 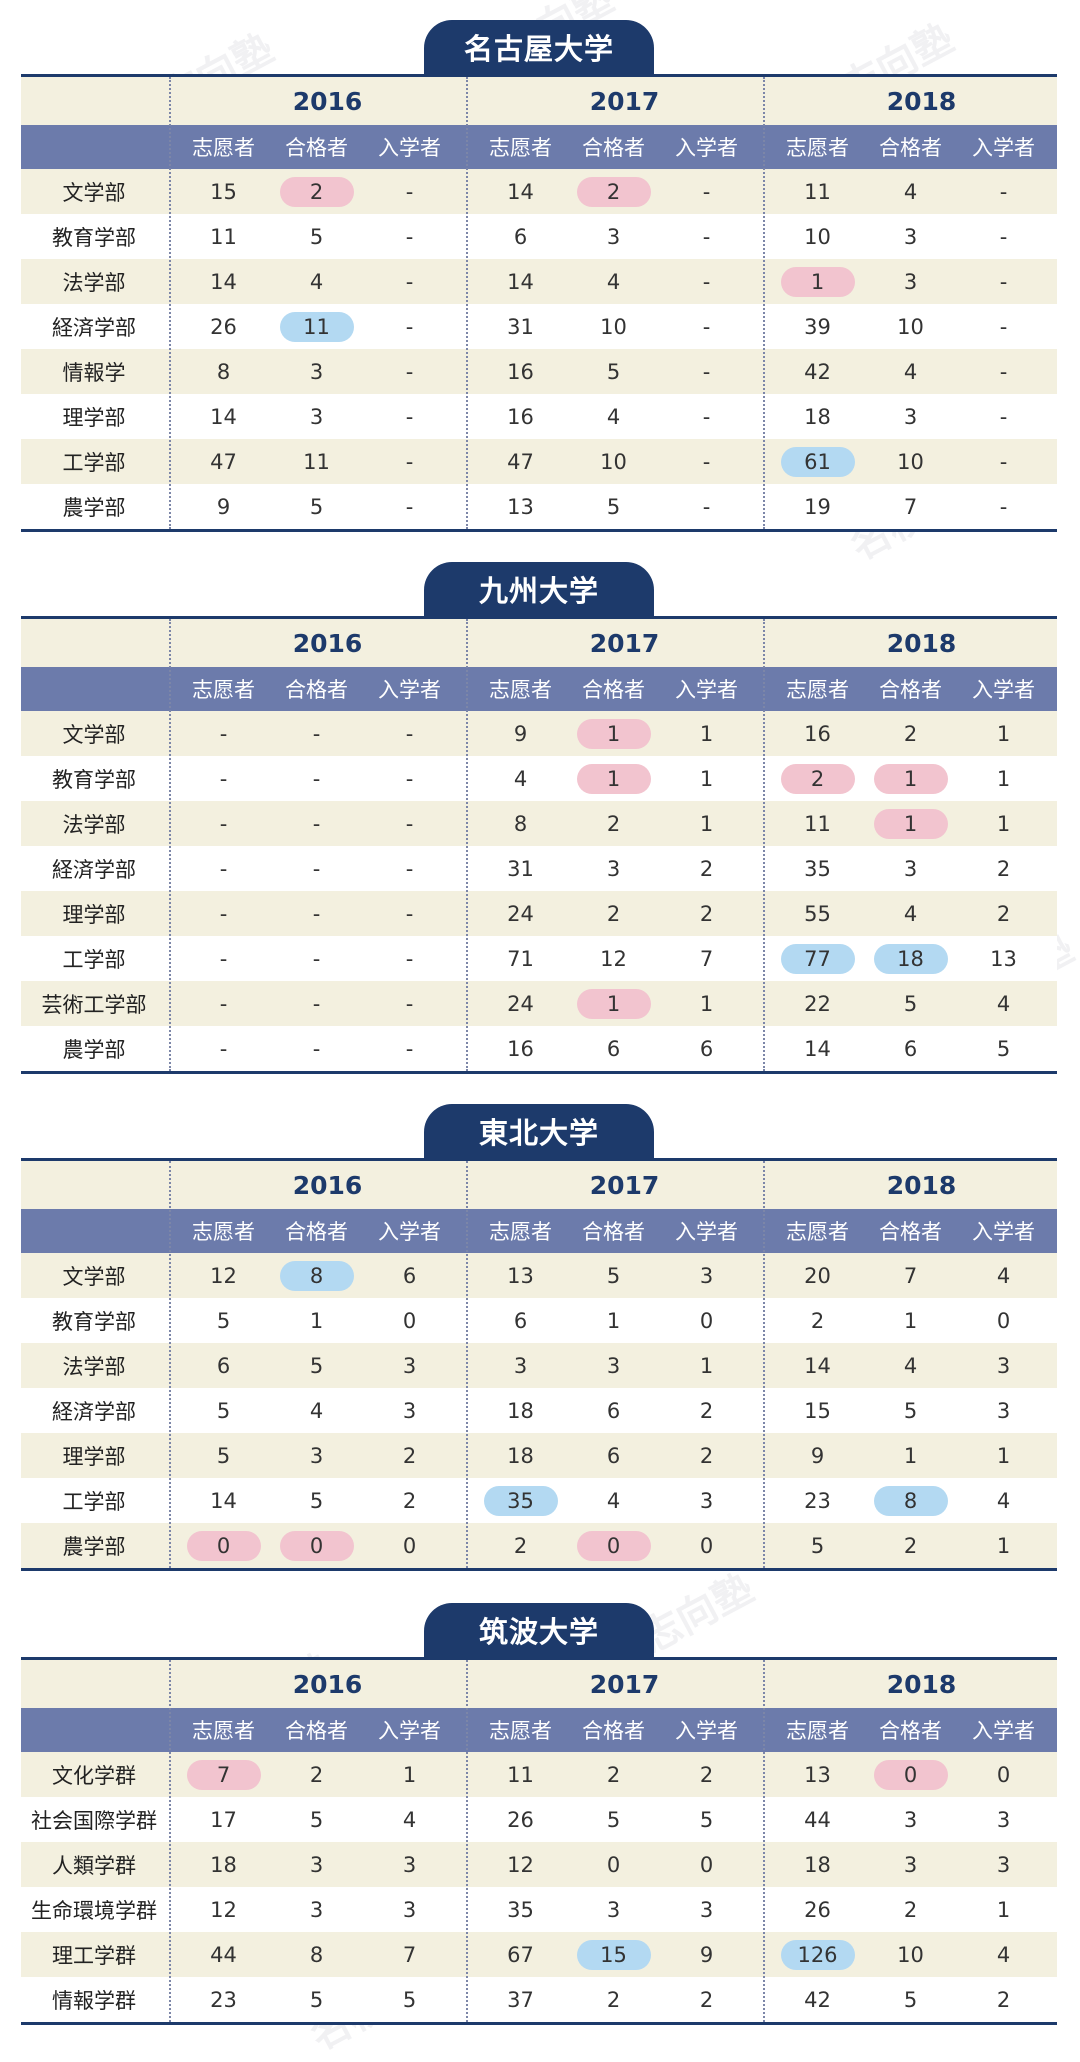 What do you see at coordinates (223, 1545) in the screenshot?
I see `highlight-pill-pink: 0` at bounding box center [223, 1545].